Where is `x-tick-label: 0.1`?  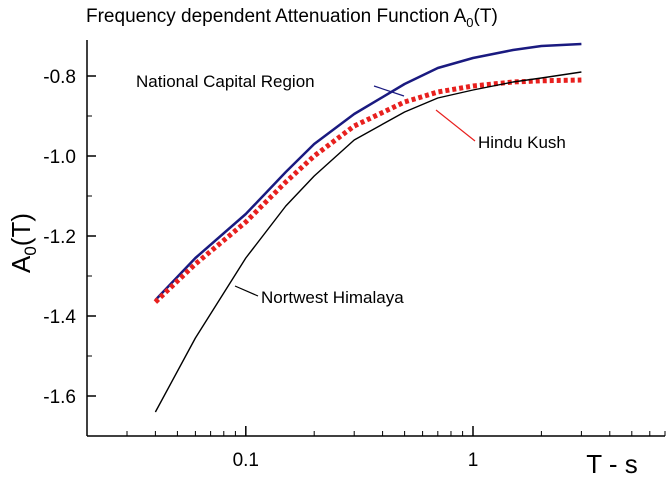 x-tick-label: 0.1 is located at coordinates (246, 460).